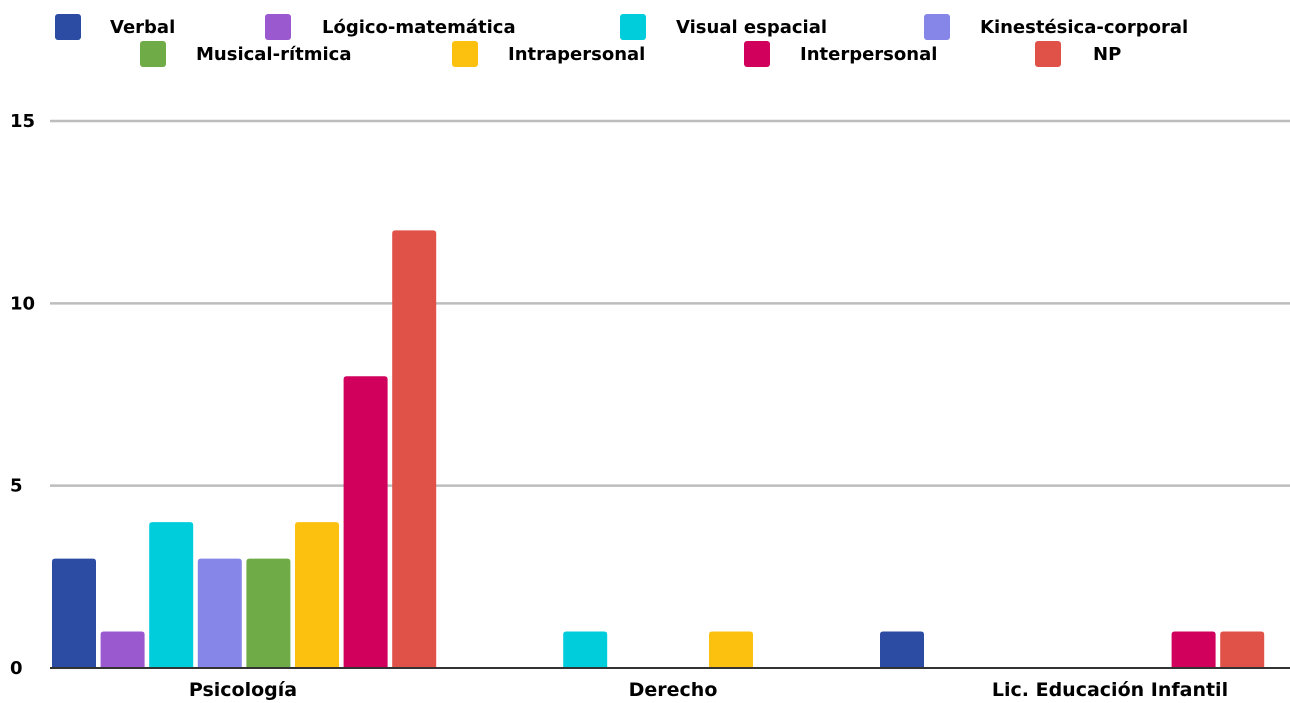 The height and width of the screenshot is (703, 1290). I want to click on legend-label: Kinestésica-corporal, so click(1084, 27).